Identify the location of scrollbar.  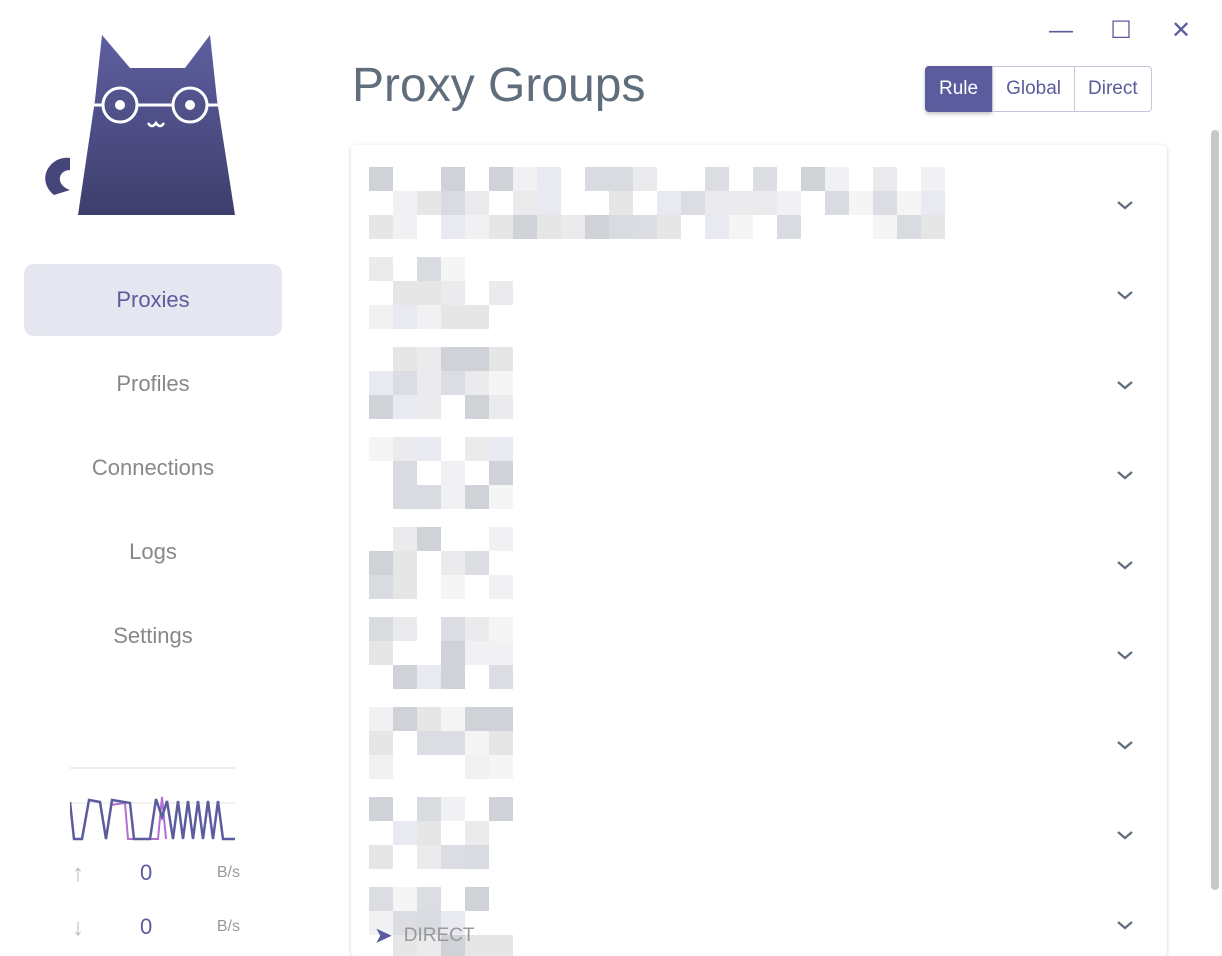
(1215, 510).